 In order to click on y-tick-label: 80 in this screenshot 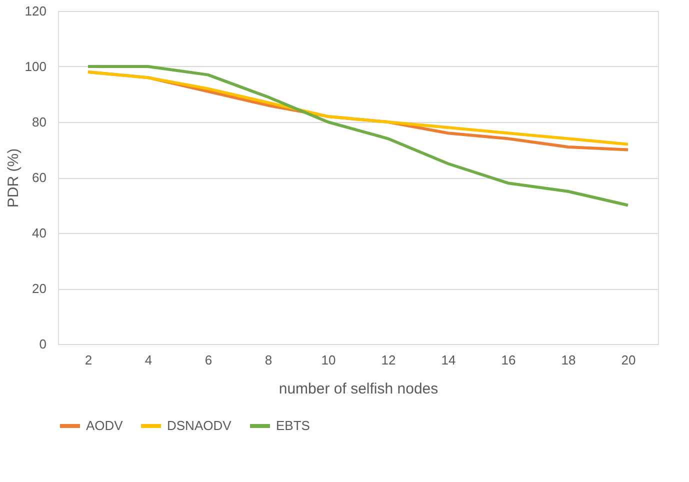, I will do `click(39, 122)`.